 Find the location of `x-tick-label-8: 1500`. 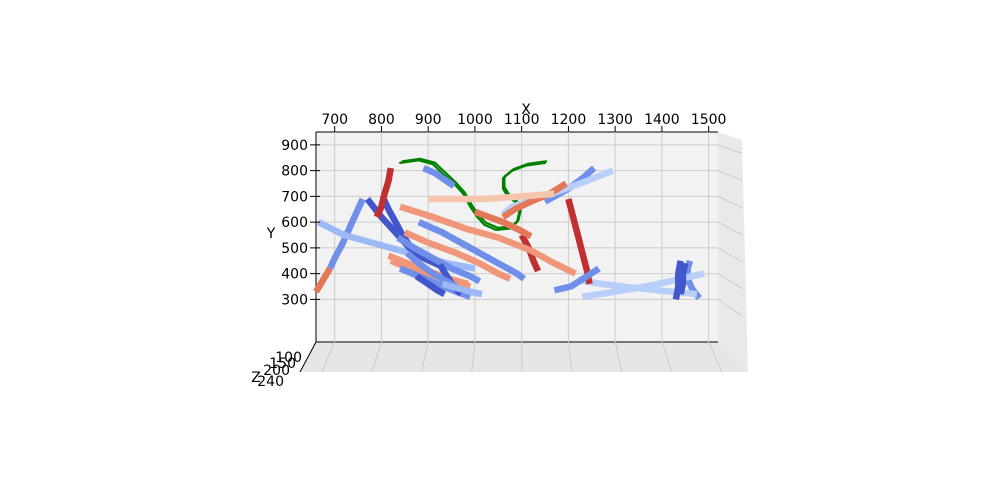

x-tick-label-8: 1500 is located at coordinates (709, 120).